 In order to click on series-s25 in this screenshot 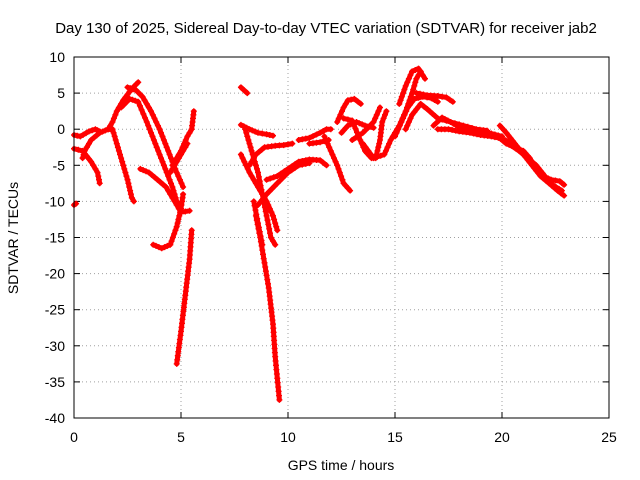, I will do `click(337, 163)`.